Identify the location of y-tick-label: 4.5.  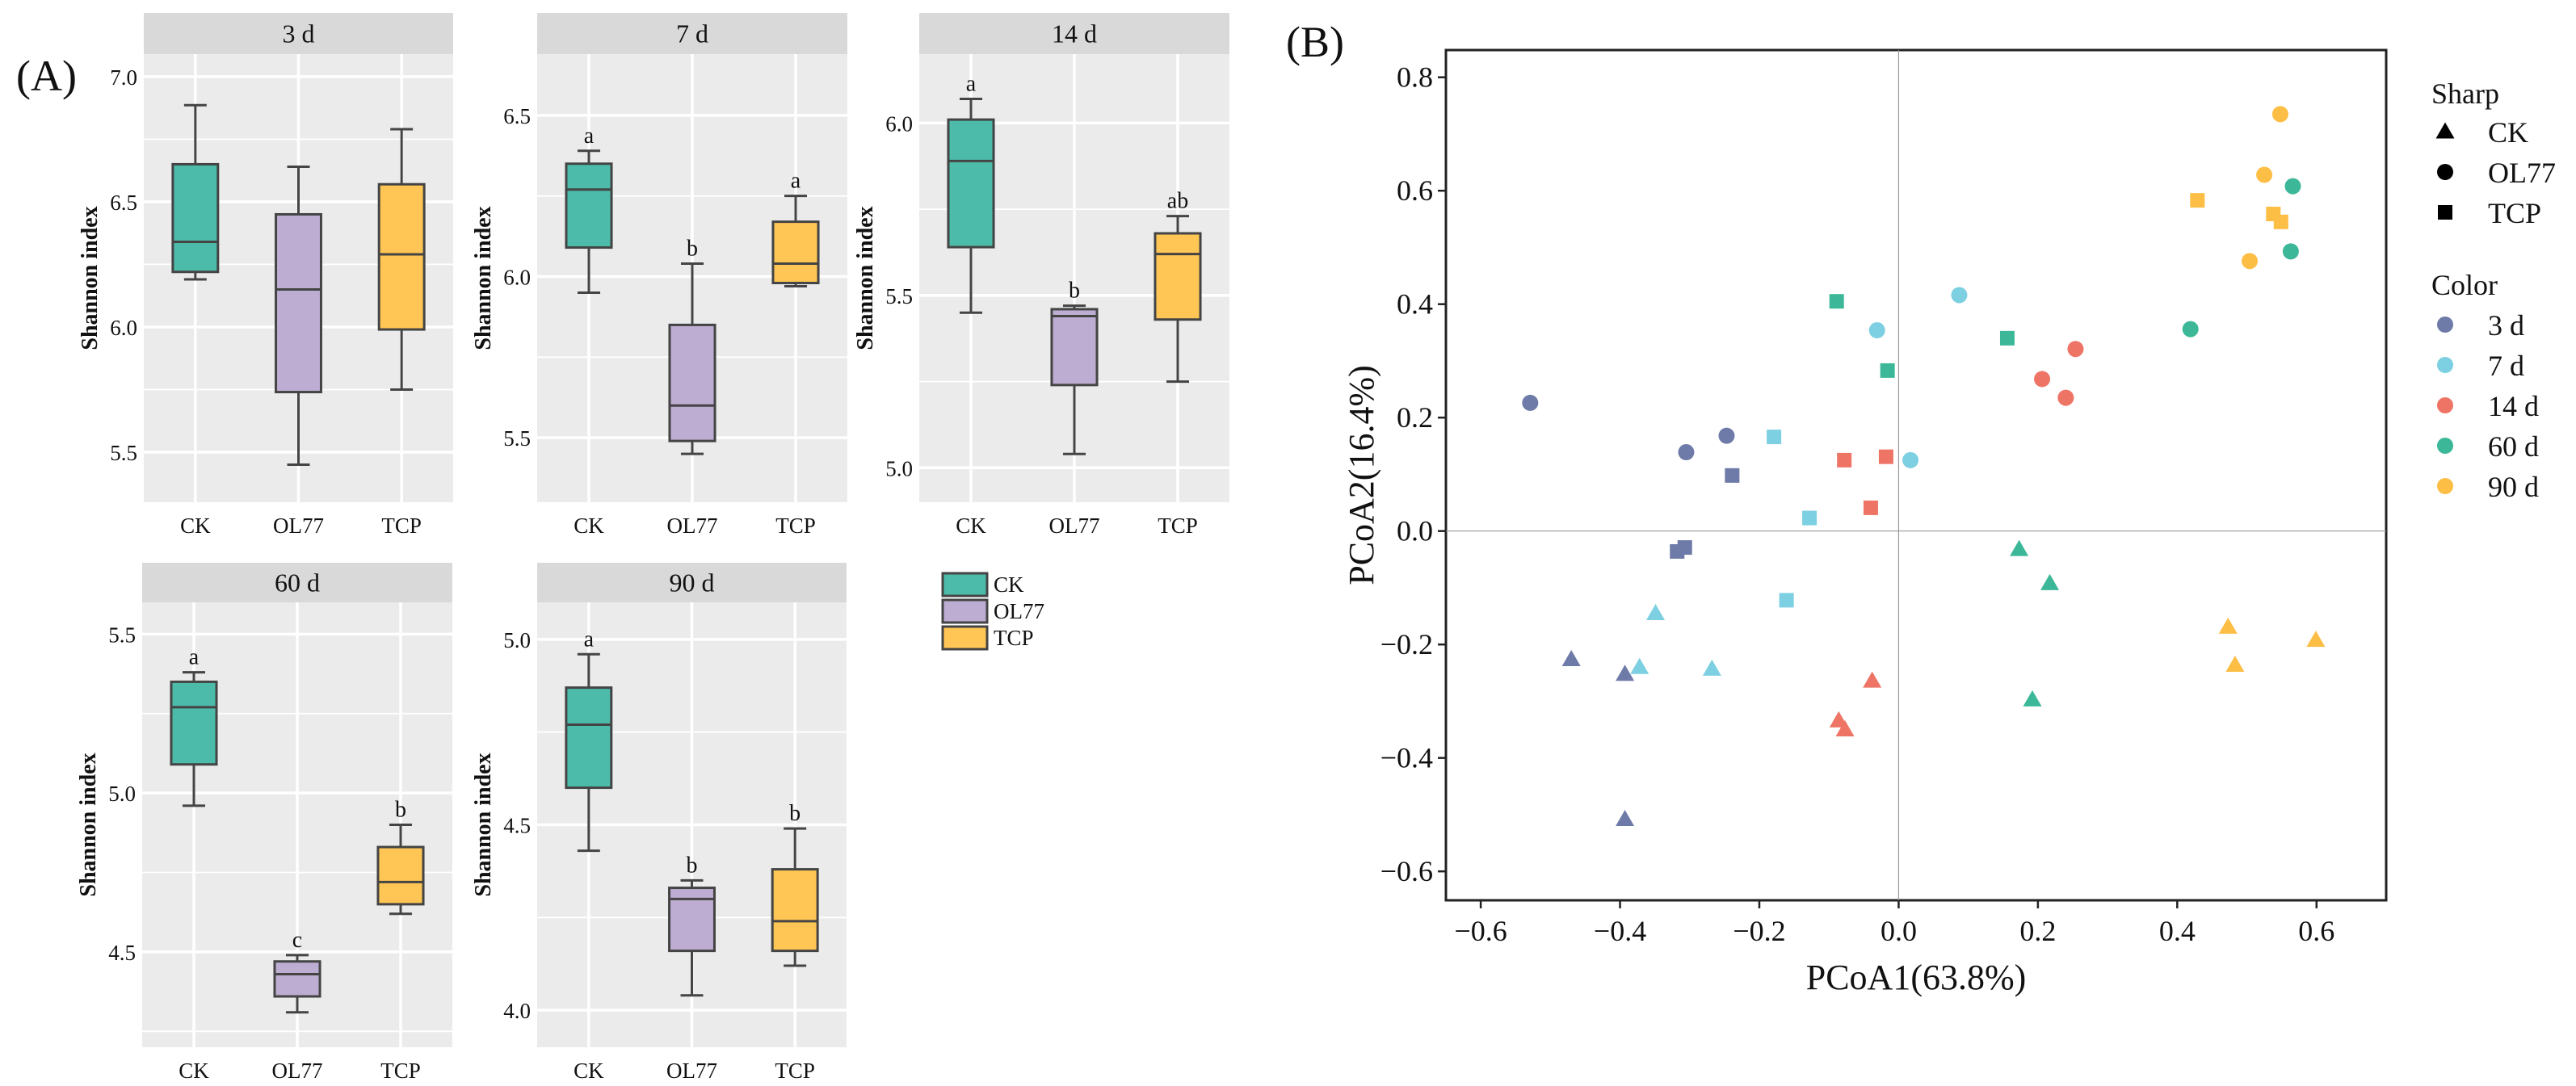
(122, 953).